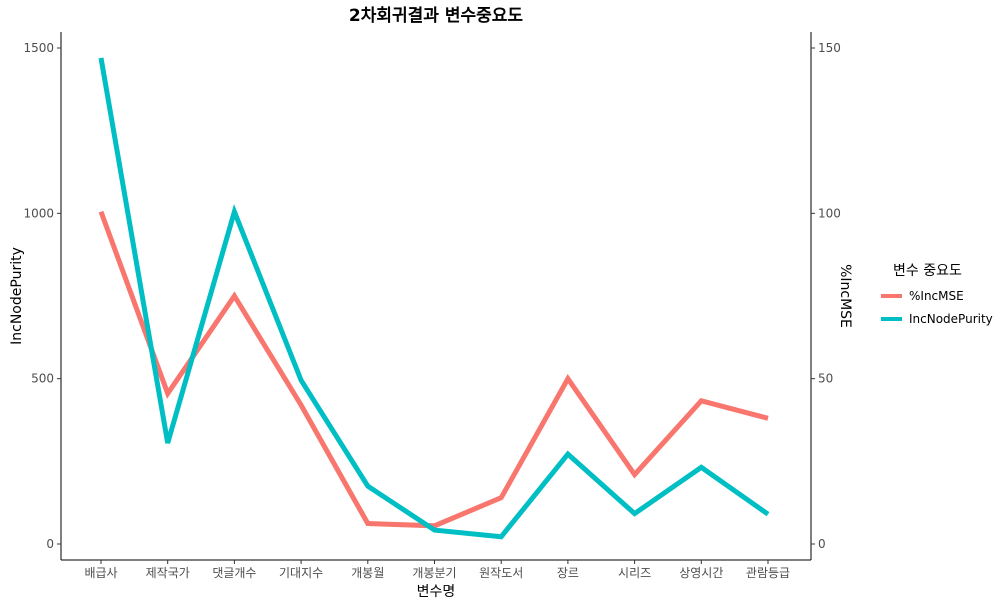 Image resolution: width=1000 pixels, height=606 pixels. What do you see at coordinates (634, 573) in the screenshot?
I see `x-tick-label: 시리즈` at bounding box center [634, 573].